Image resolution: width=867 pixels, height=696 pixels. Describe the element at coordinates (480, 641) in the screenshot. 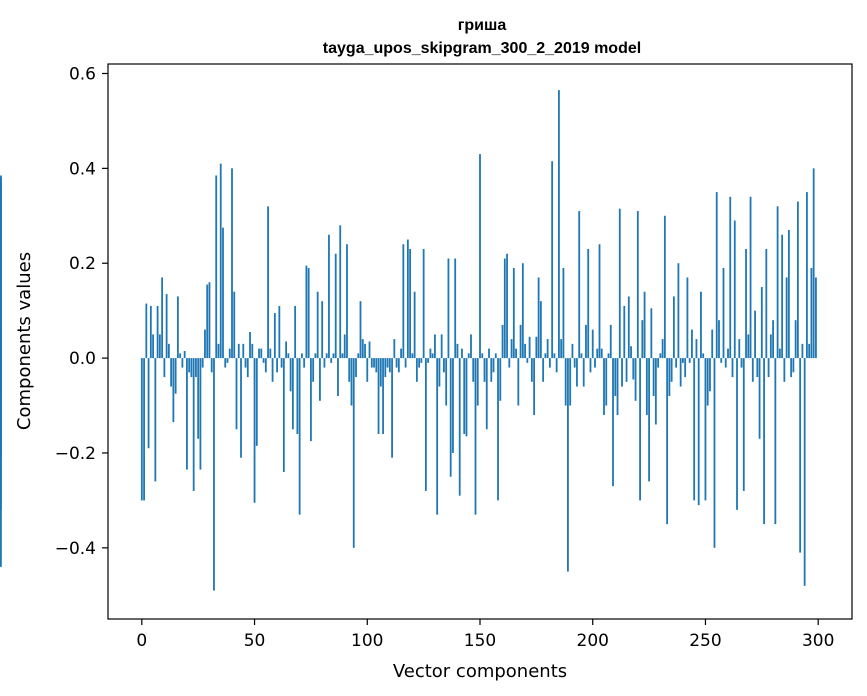

I see `x-tick-label: 150` at that location.